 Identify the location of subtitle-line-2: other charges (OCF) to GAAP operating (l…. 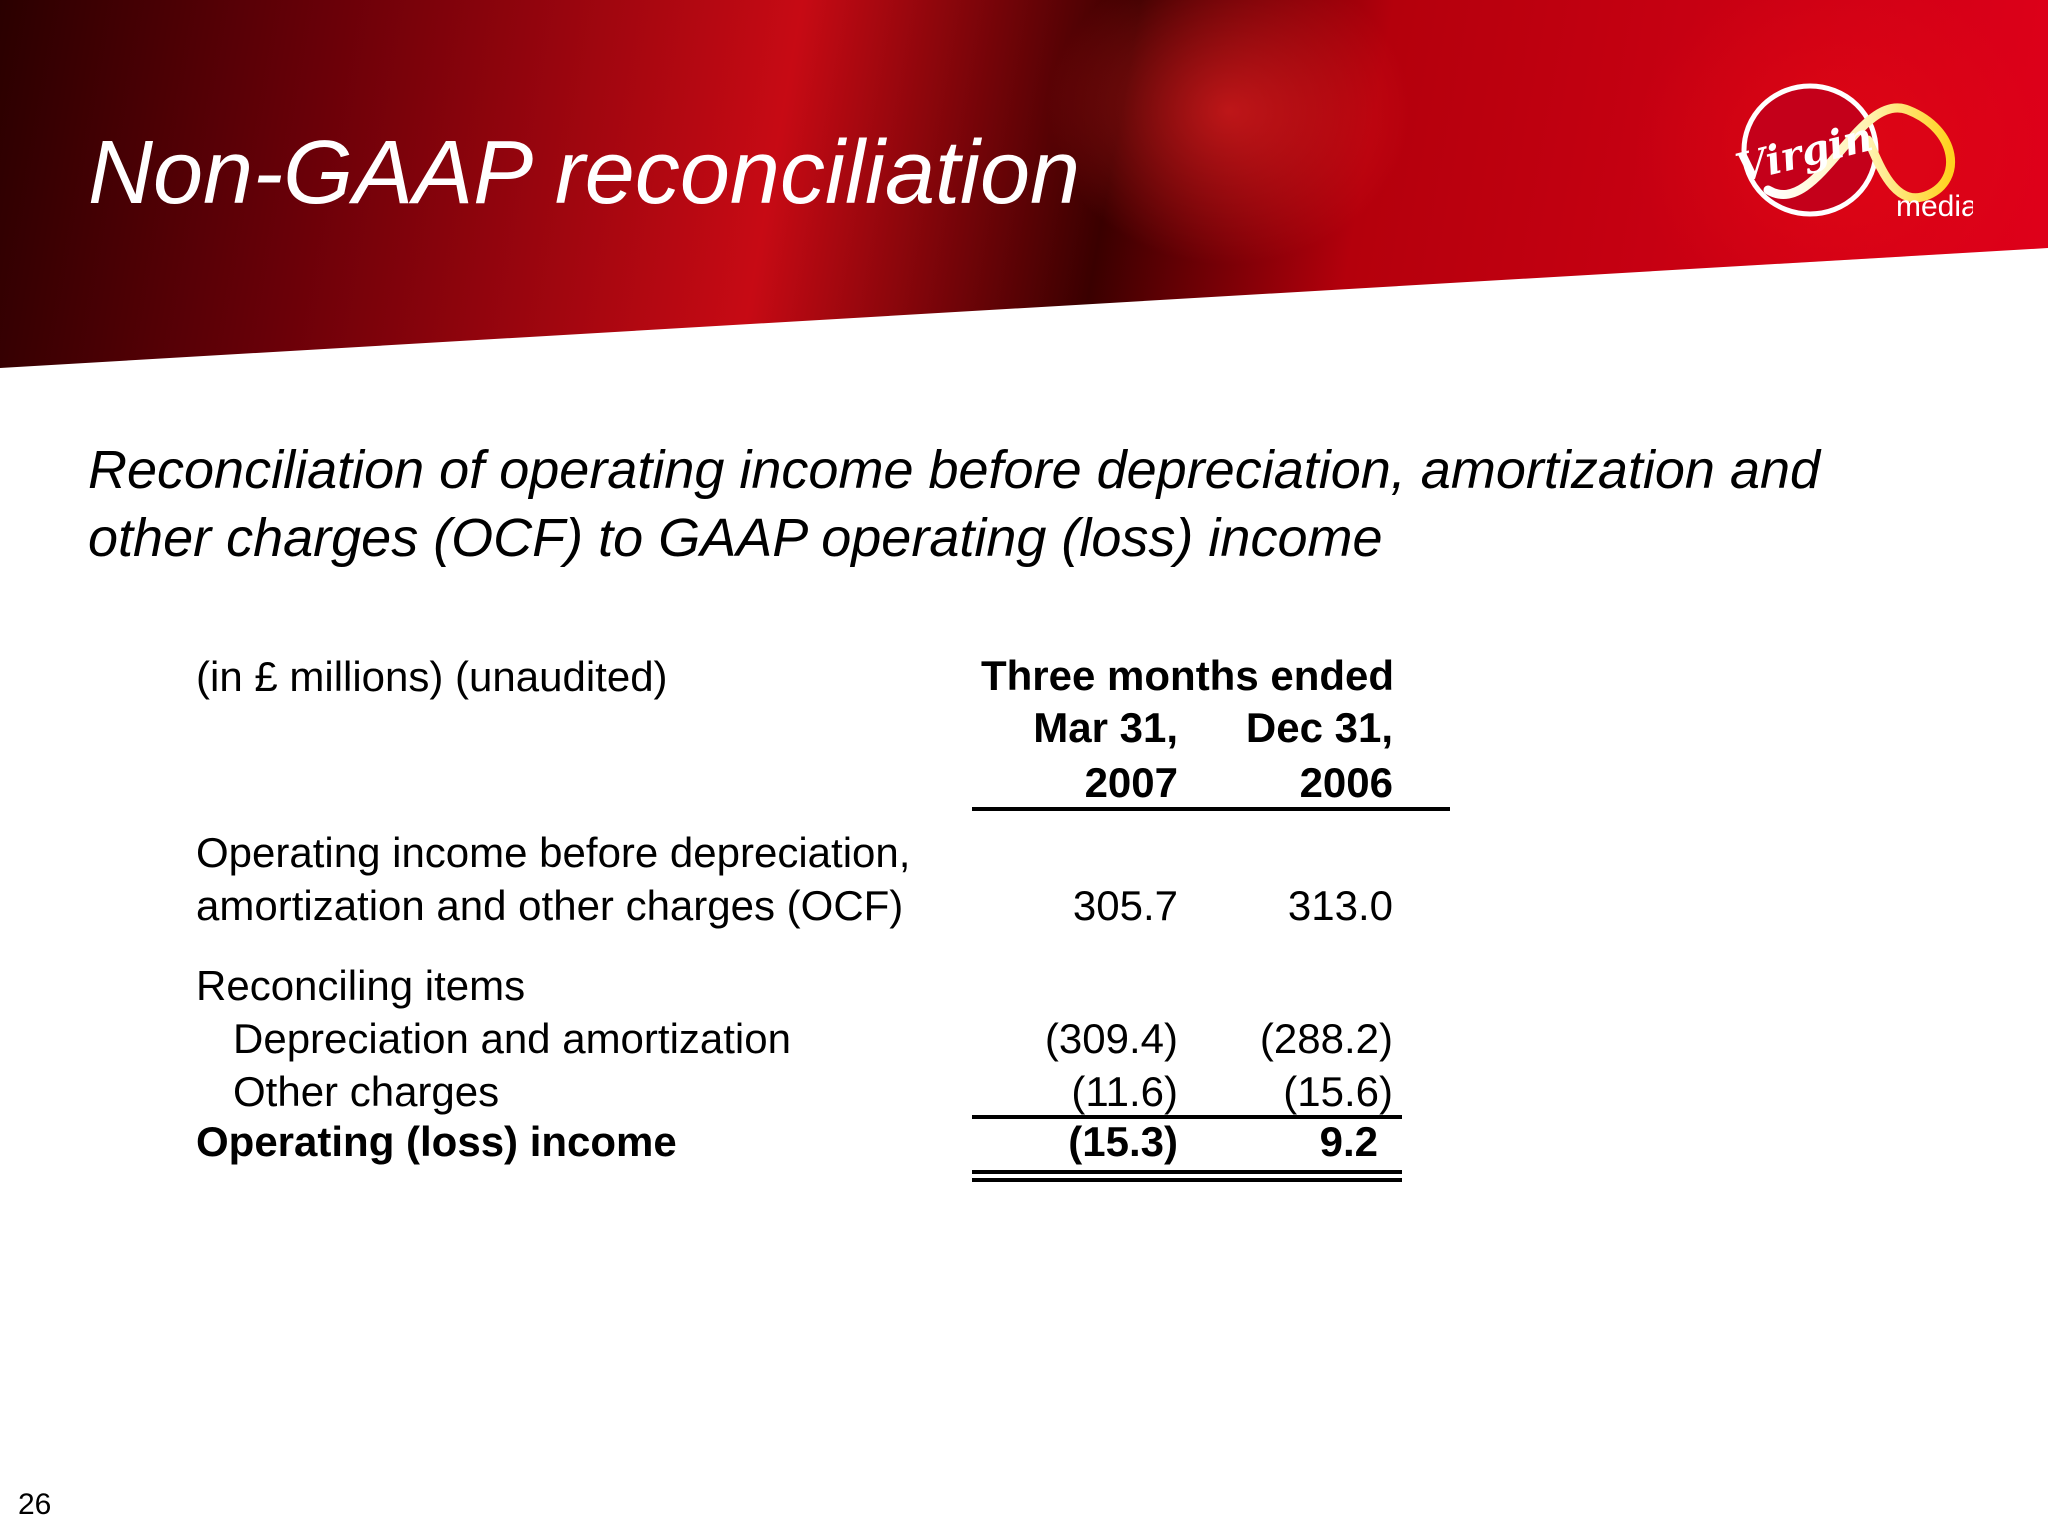
(735, 538).